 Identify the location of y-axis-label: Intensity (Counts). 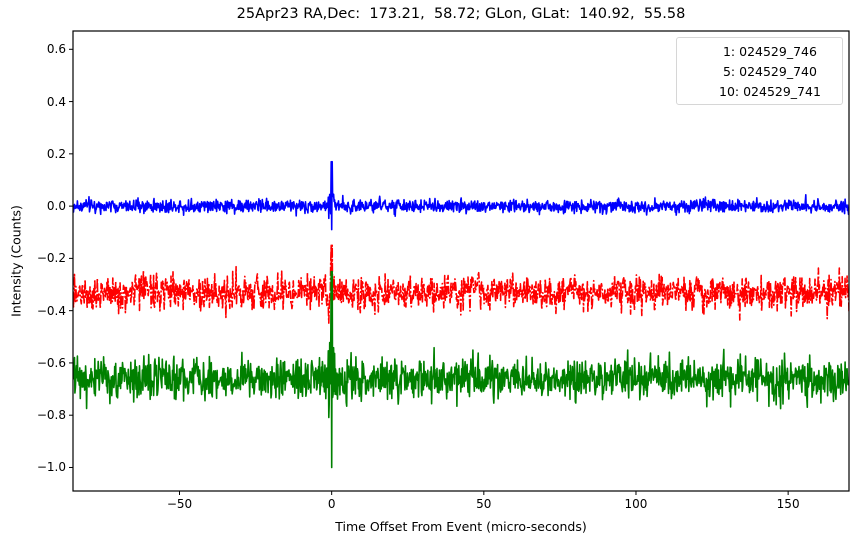
(16, 261).